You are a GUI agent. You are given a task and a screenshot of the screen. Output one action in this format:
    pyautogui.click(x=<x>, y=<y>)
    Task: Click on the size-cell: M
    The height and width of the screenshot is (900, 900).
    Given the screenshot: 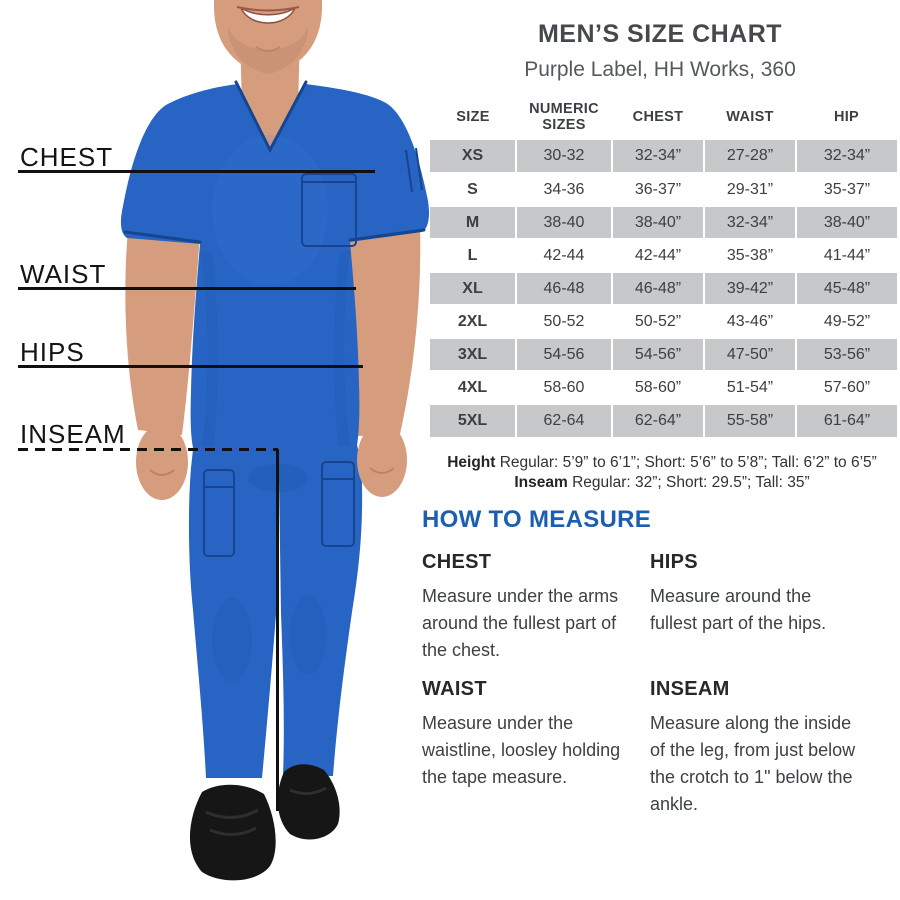 What is the action you would take?
    pyautogui.click(x=472, y=222)
    